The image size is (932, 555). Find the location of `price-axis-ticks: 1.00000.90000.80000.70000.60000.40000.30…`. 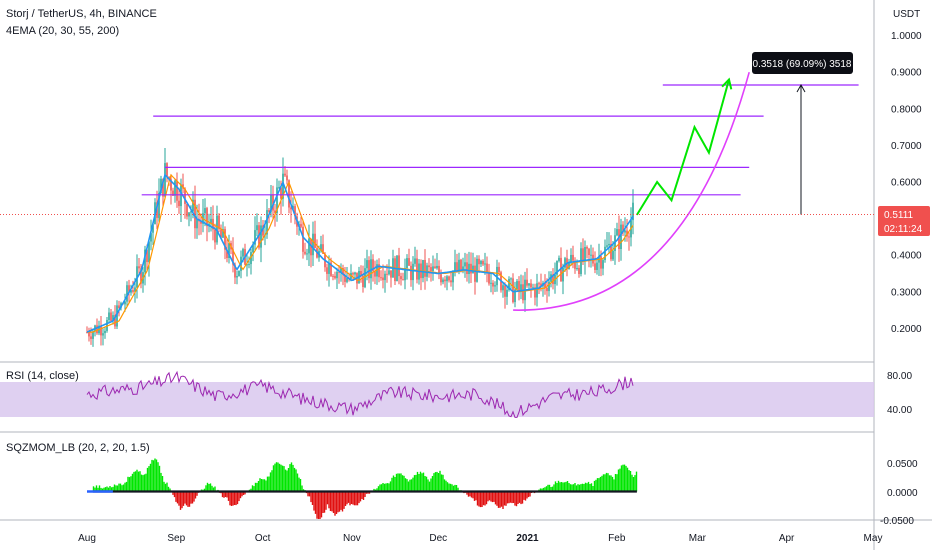

price-axis-ticks: 1.00000.90000.80000.70000.60000.40000.30… is located at coordinates (906, 183).